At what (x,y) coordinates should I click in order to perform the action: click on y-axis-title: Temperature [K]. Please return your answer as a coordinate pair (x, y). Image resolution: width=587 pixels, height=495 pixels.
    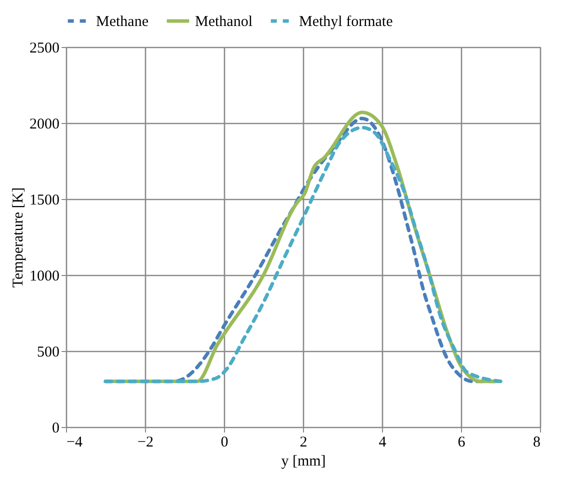
    Looking at the image, I should click on (18, 237).